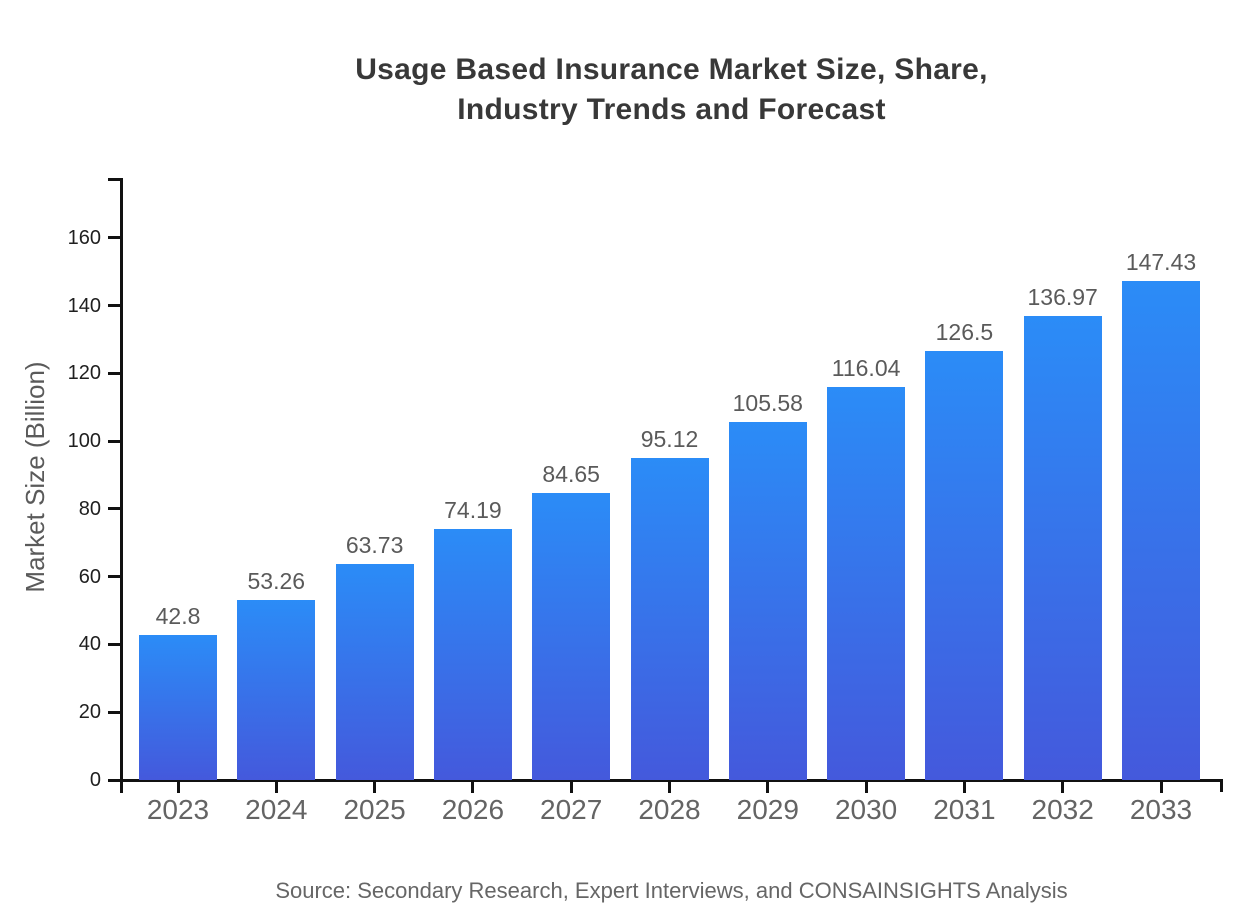 The width and height of the screenshot is (1260, 920). I want to click on y-tick-label: 100, so click(84, 441).